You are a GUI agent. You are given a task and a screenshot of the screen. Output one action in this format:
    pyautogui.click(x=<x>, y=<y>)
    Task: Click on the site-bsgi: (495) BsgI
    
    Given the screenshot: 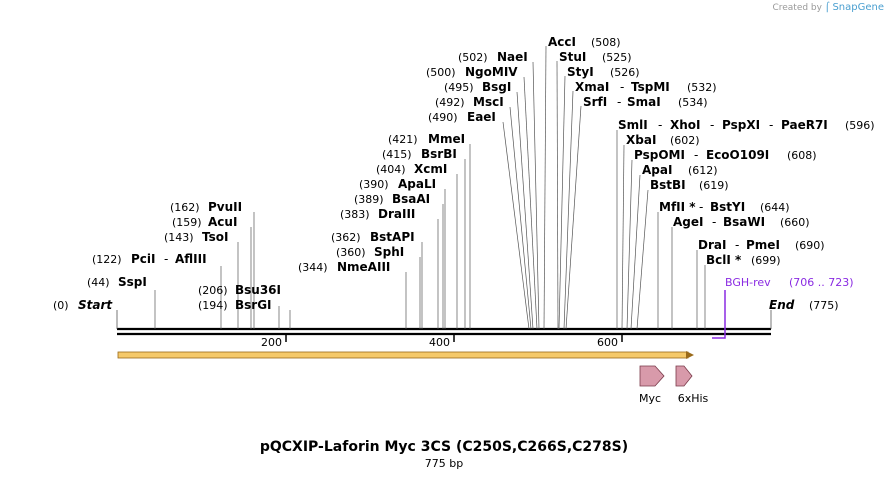 What is the action you would take?
    pyautogui.click(x=489, y=205)
    